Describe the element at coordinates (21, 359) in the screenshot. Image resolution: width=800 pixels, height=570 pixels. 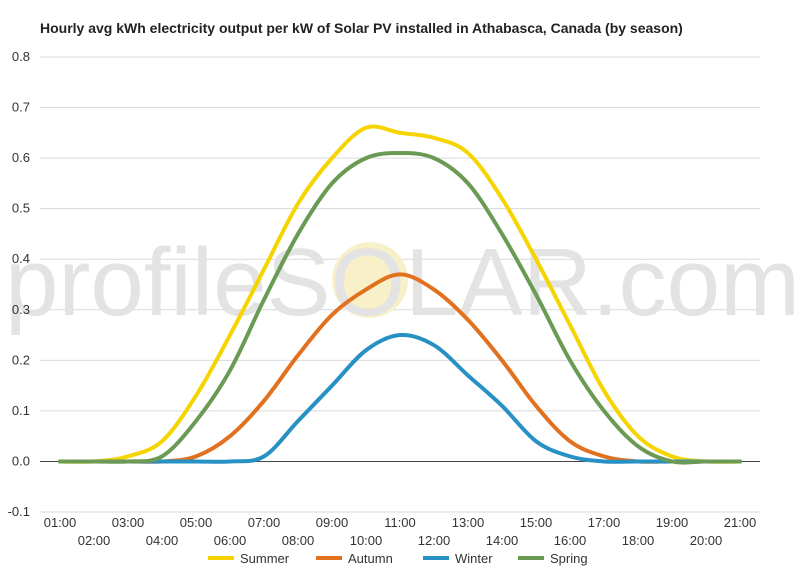
I see `y-tick-label: 0.2` at that location.